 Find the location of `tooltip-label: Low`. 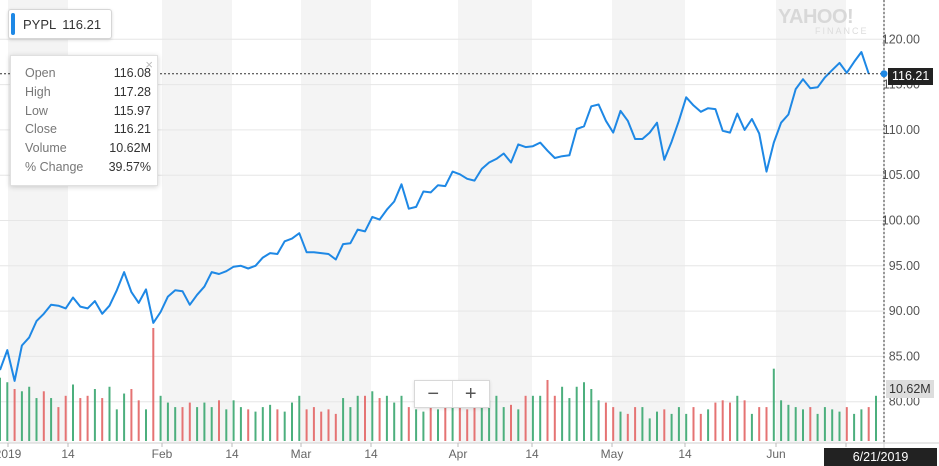

tooltip-label: Low is located at coordinates (36, 110).